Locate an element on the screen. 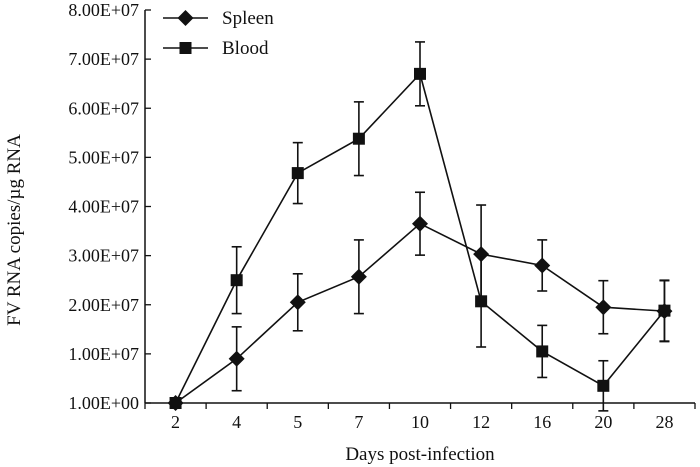 The image size is (700, 467). y-tick-label: 6.00E+07 is located at coordinates (103, 108).